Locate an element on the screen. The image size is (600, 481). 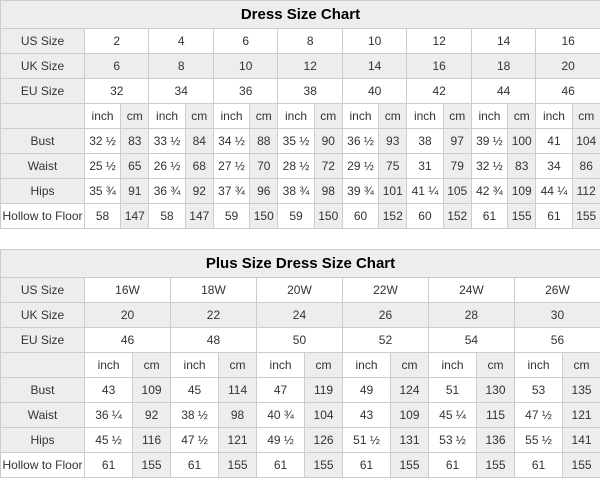
measure-value-cm: 96 is located at coordinates (264, 191).